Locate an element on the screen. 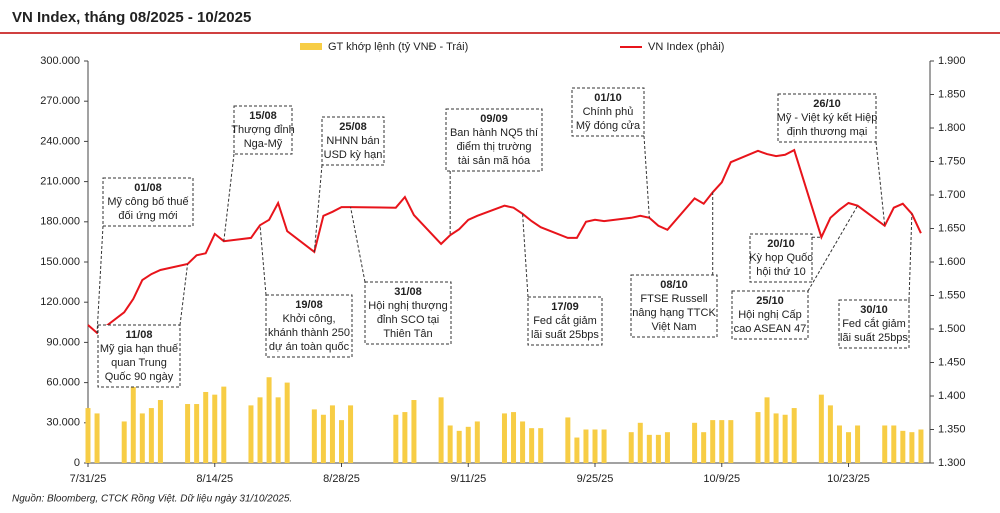 Image resolution: width=1000 pixels, height=513 pixels. x-tick-label: 10/9/25 is located at coordinates (721, 479).